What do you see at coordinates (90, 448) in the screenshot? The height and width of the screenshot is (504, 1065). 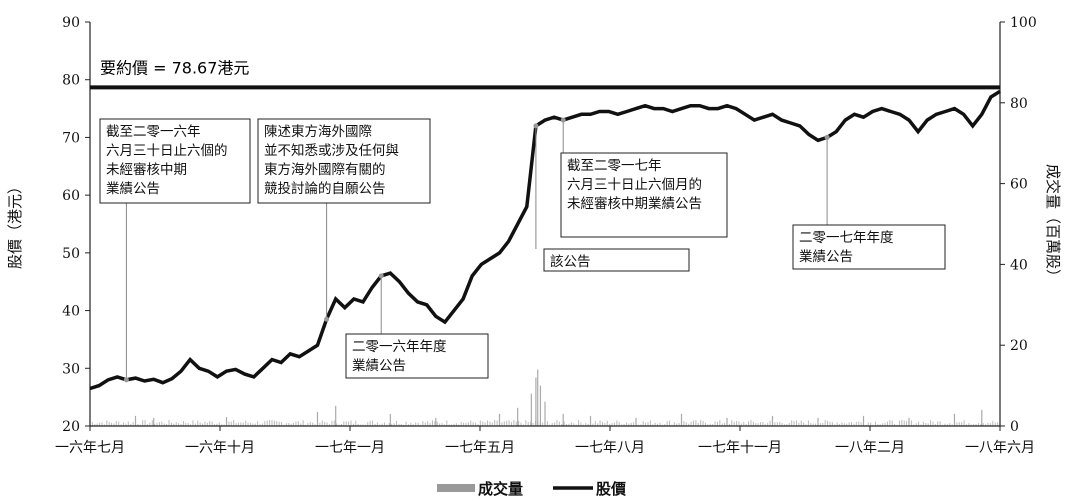 I see `x-tick-label: 一六年七月` at bounding box center [90, 448].